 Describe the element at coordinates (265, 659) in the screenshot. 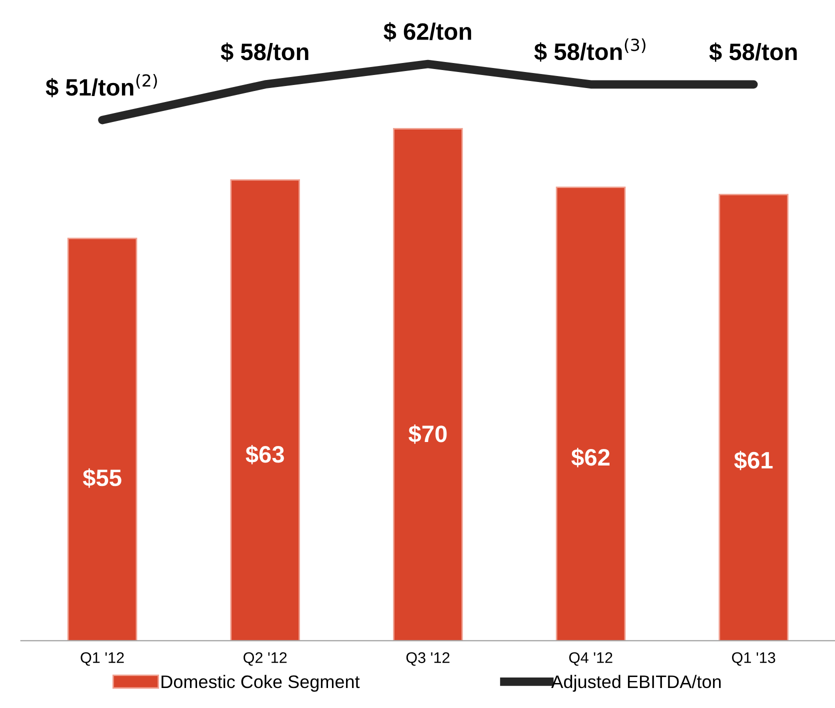

I see `x-tick-label: Q2 '12` at that location.